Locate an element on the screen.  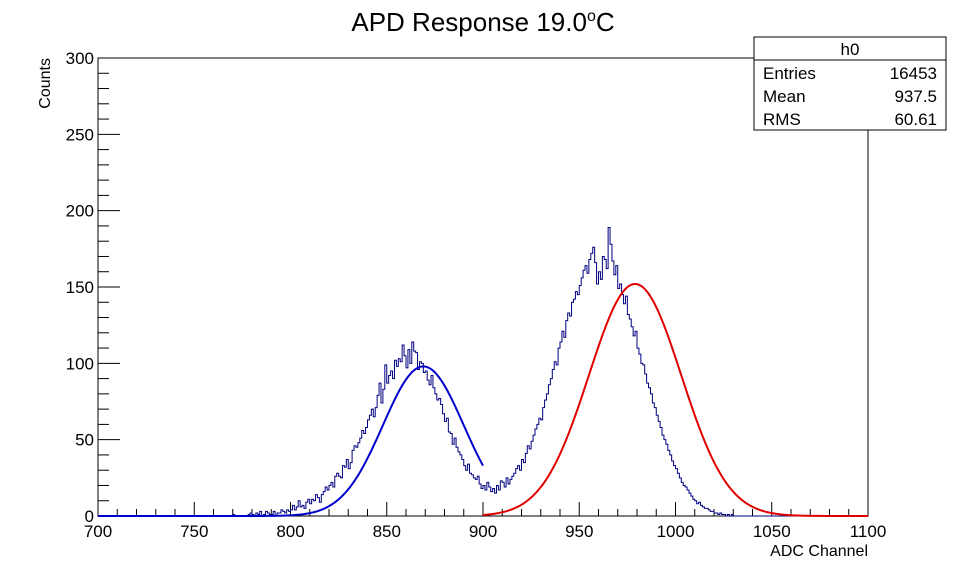
x-tick-label: 850 is located at coordinates (387, 531).